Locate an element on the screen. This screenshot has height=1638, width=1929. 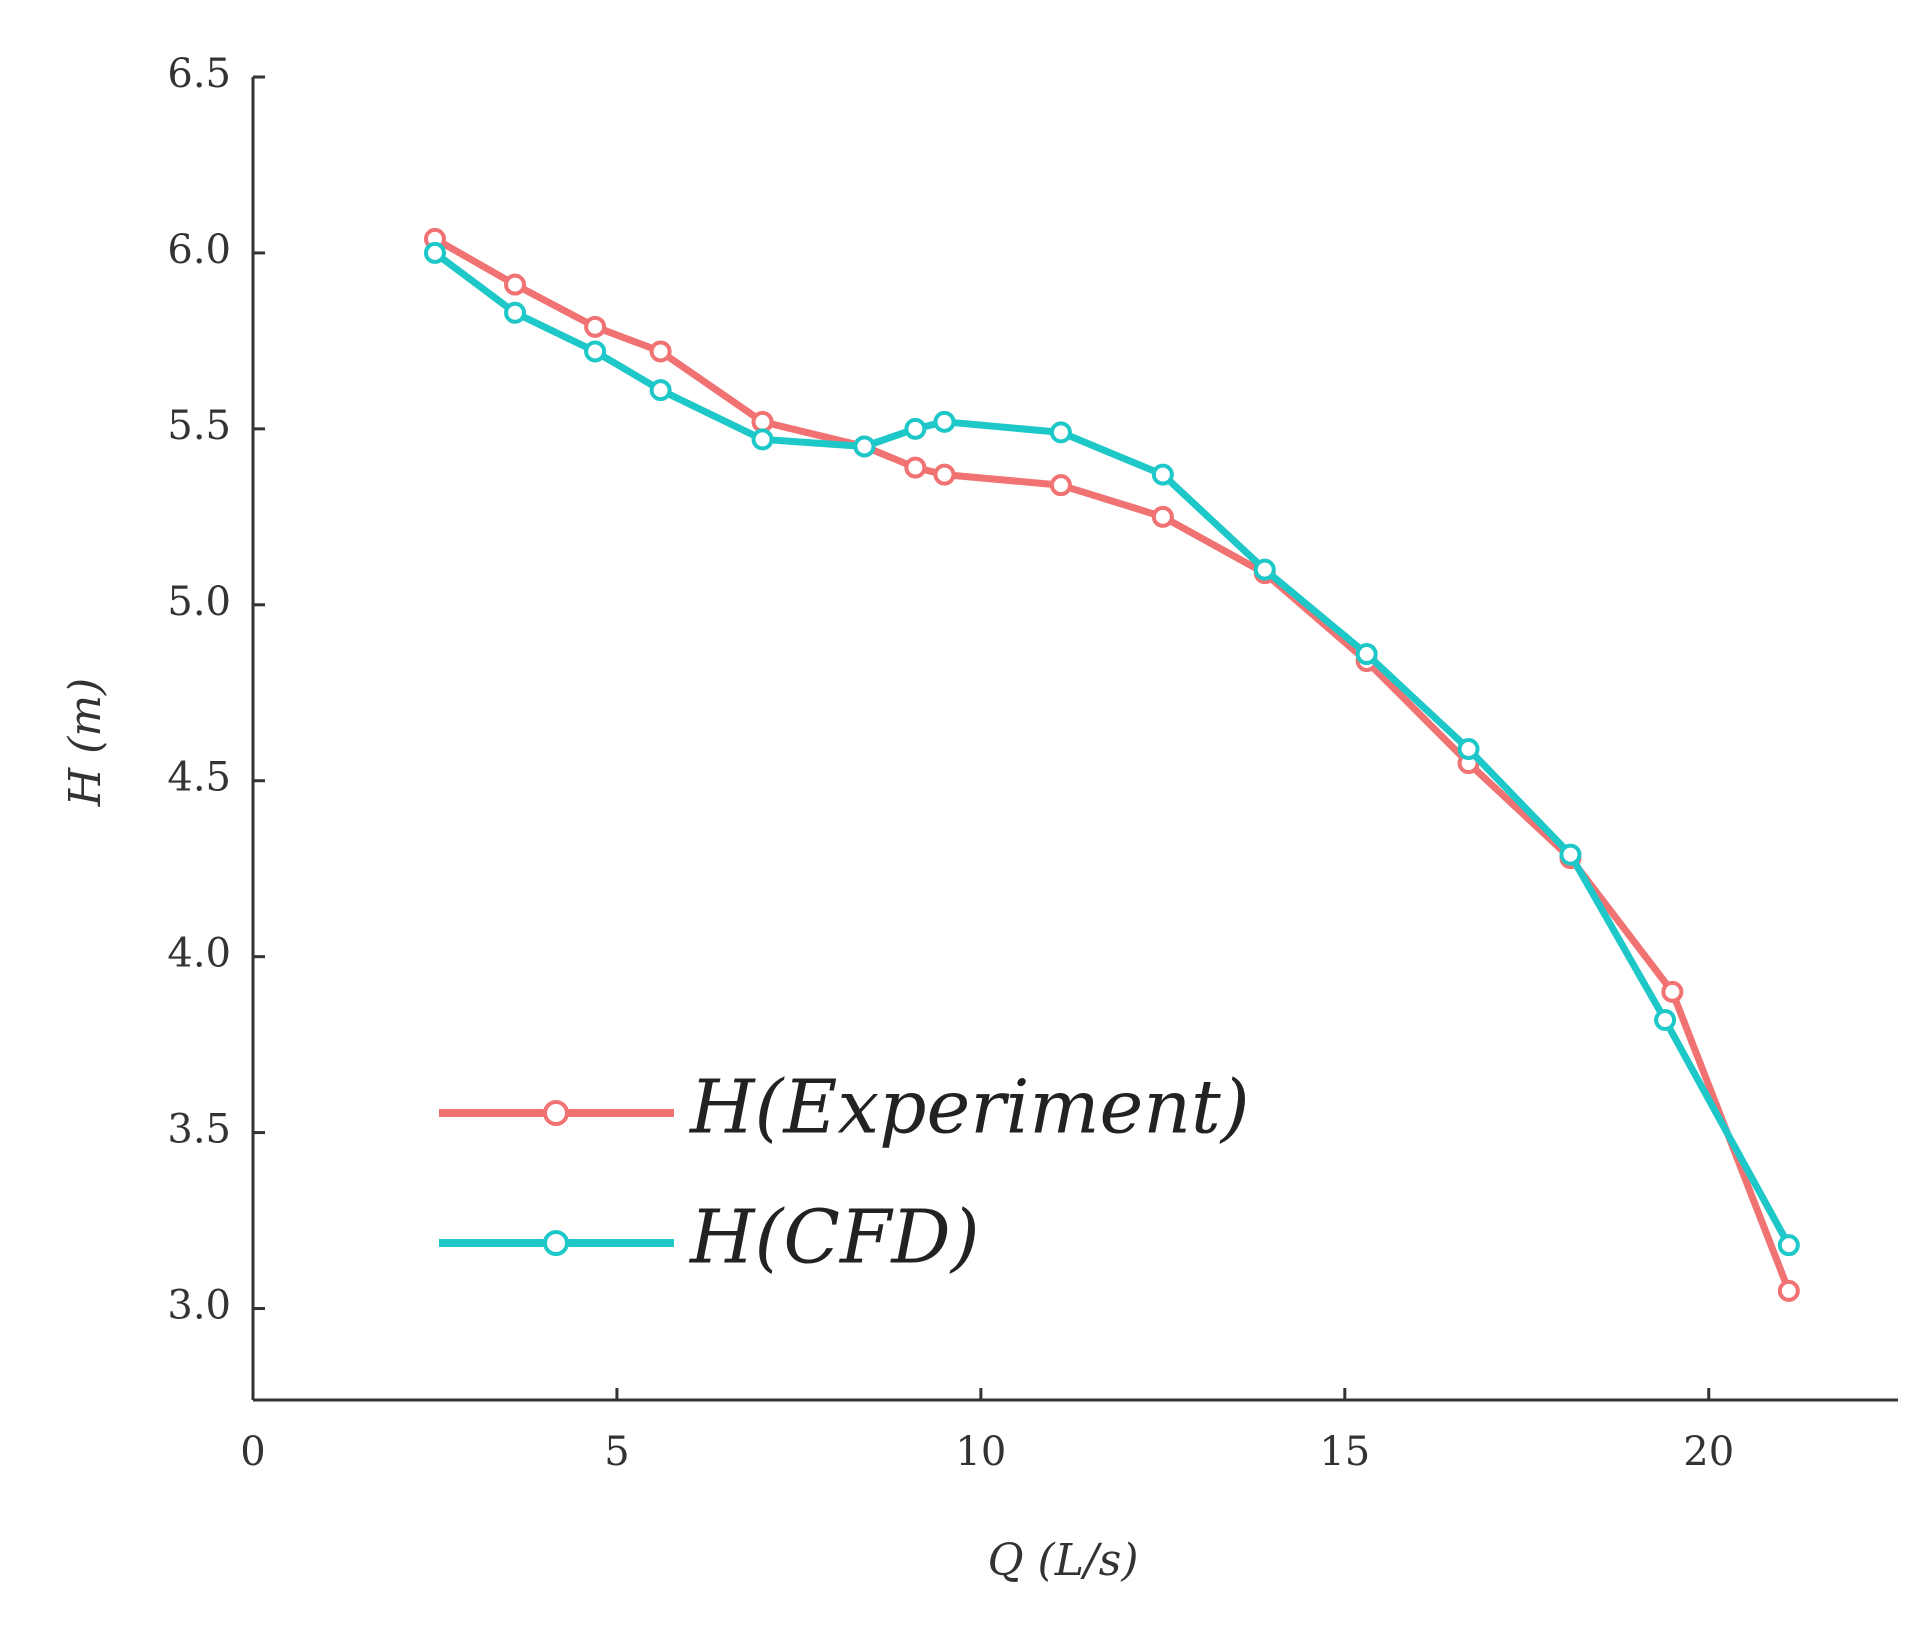
y-tick-label: 4.0 is located at coordinates (199, 954).